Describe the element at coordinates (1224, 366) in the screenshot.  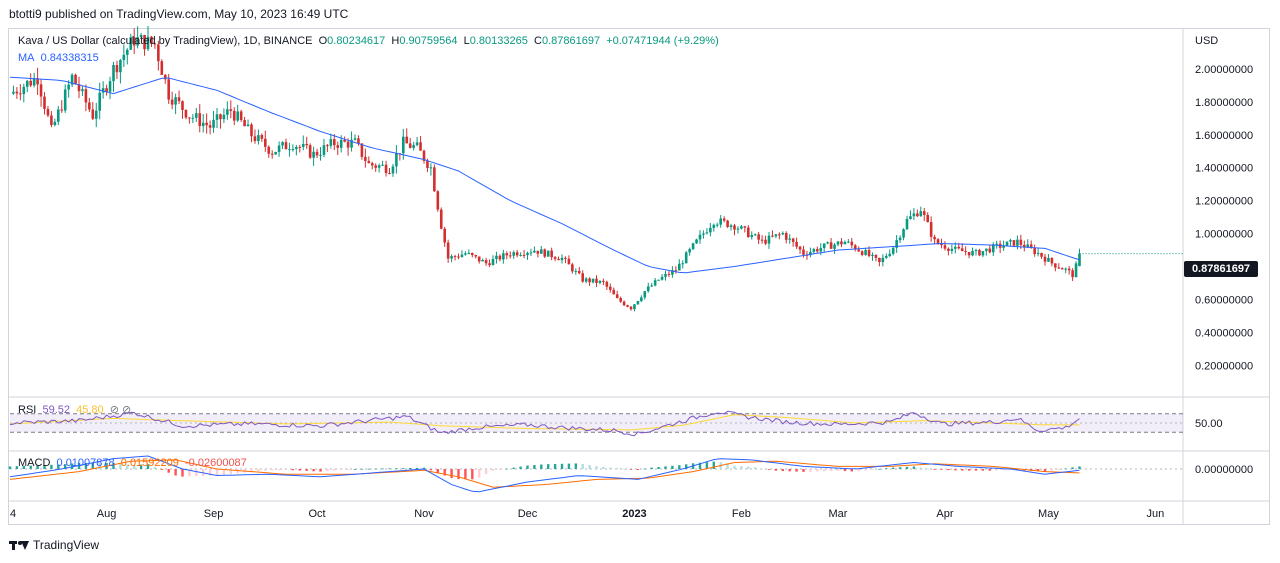
I see `y-tick-label: 0.20000000` at that location.